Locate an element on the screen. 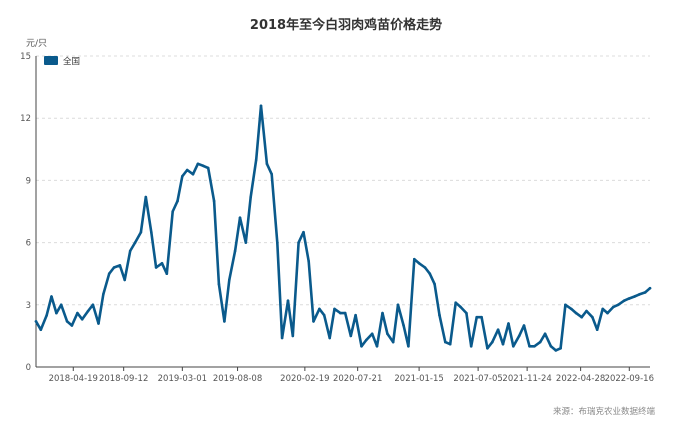  y-tick-label: 12 is located at coordinates (25, 119).